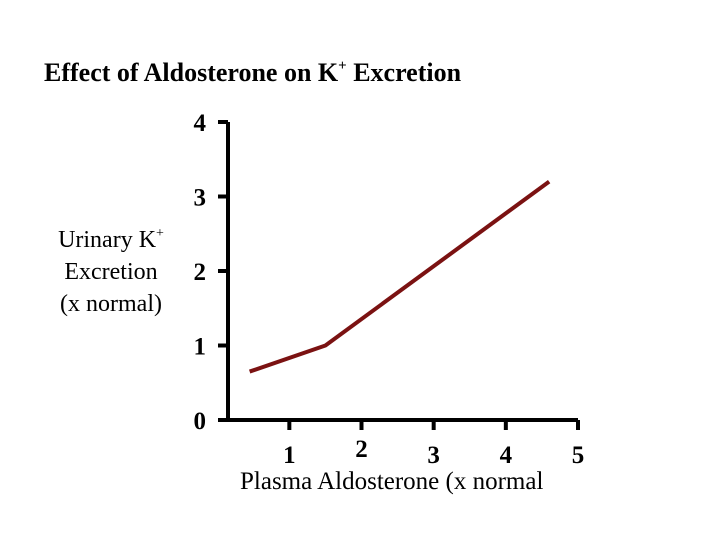  I want to click on y-axis-label: Urinary K+ Excretion (x normal), so click(111, 272).